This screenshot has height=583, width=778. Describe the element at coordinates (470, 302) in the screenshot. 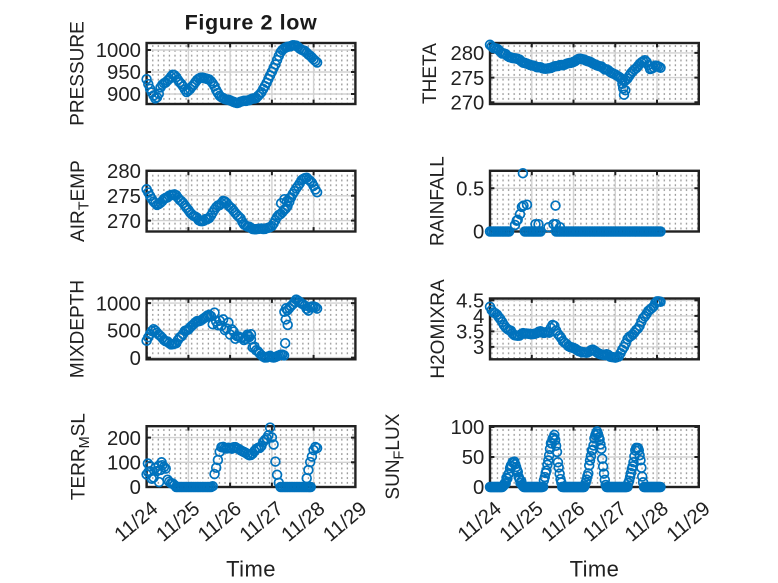

I see `svg-text: 4.5` at that location.